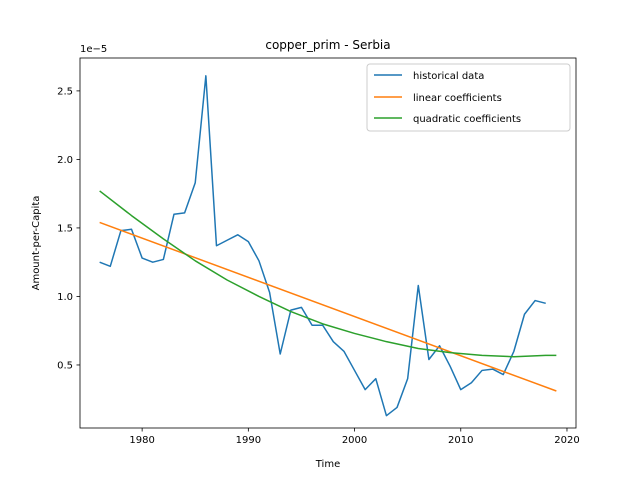 The width and height of the screenshot is (640, 480). I want to click on x-tick-label: 2010, so click(460, 440).